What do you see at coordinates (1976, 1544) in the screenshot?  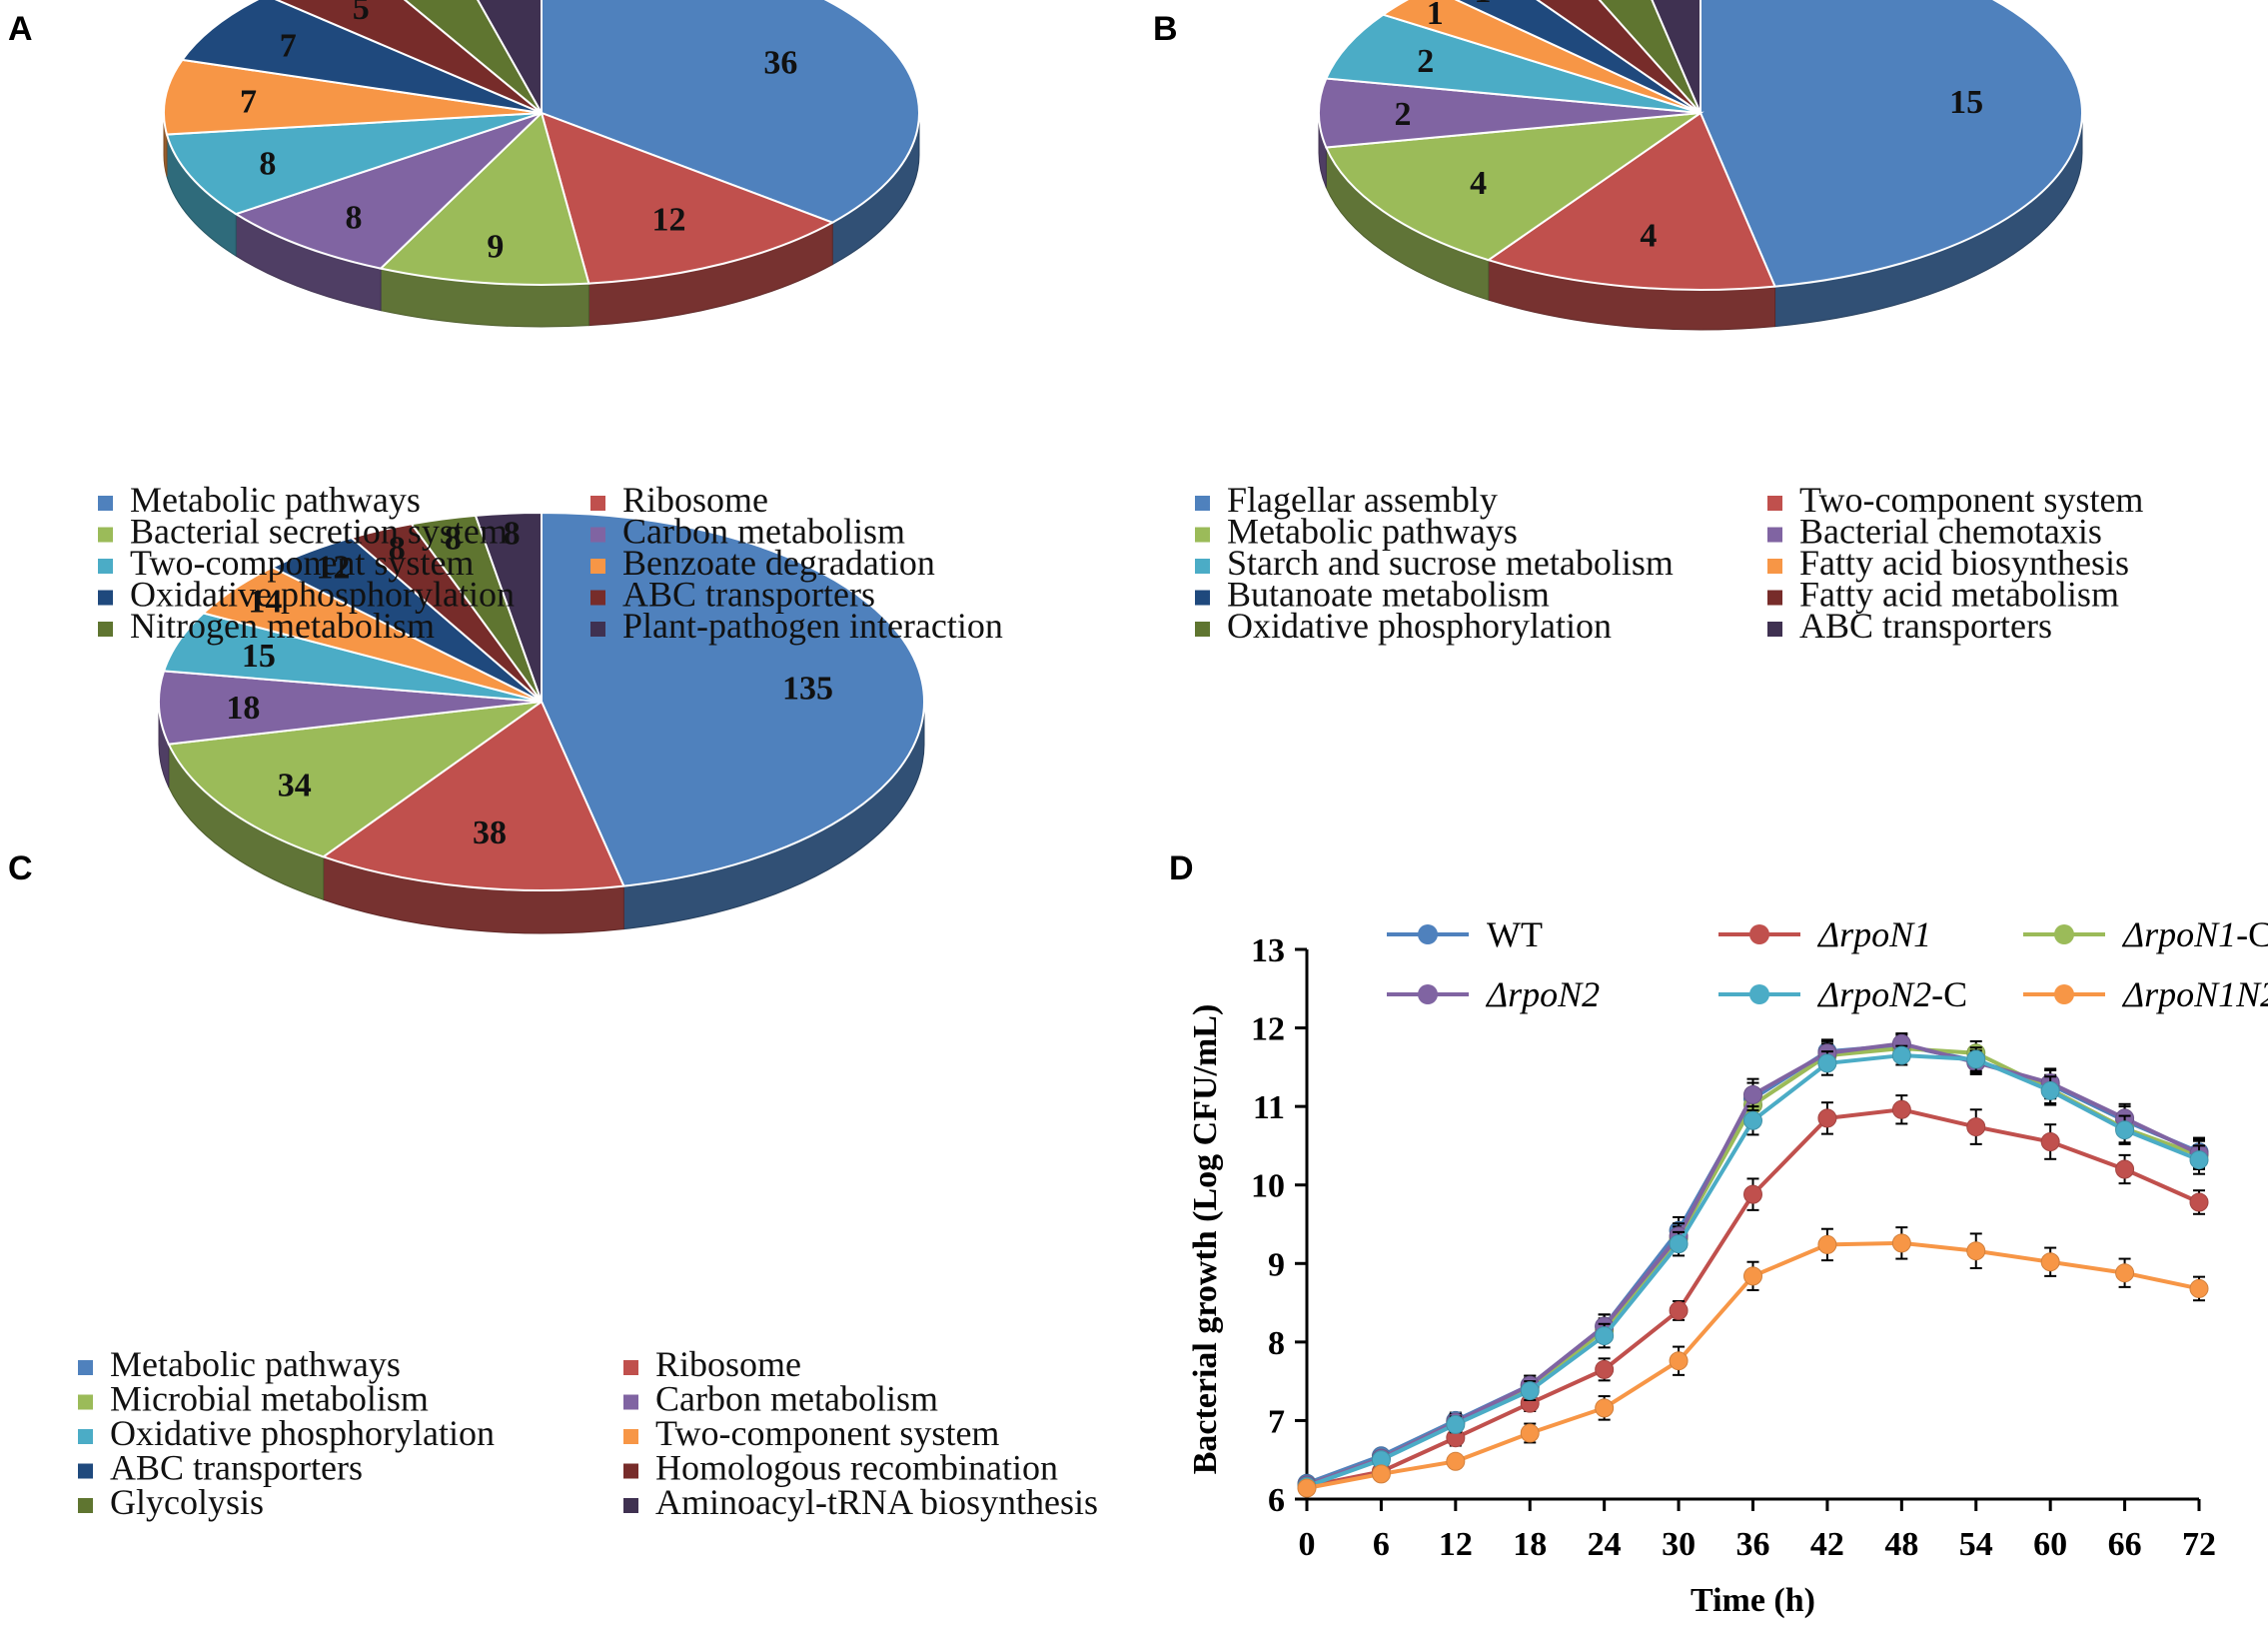 I see `x-tick-label-9: 54` at bounding box center [1976, 1544].